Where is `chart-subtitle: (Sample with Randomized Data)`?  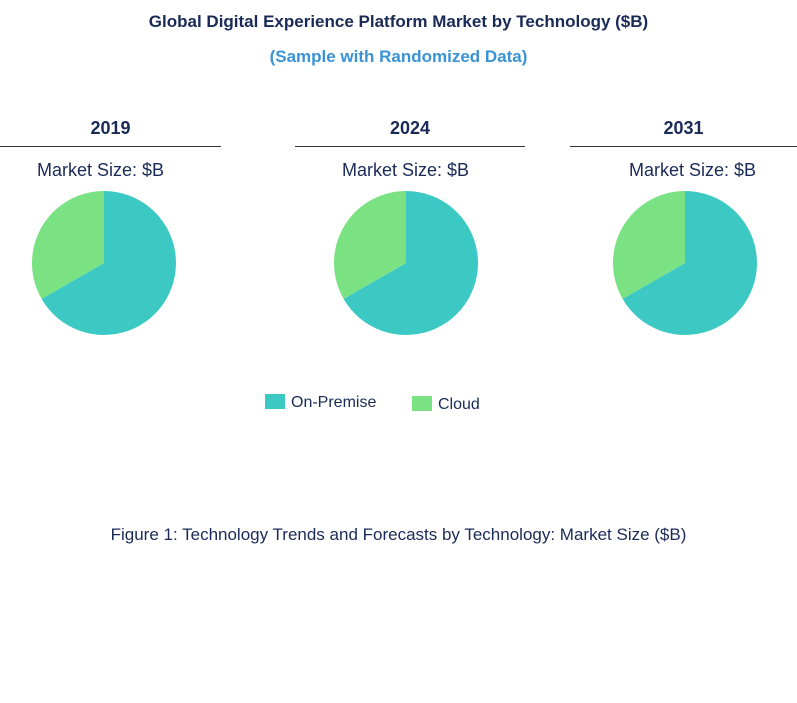
chart-subtitle: (Sample with Randomized Data) is located at coordinates (398, 56).